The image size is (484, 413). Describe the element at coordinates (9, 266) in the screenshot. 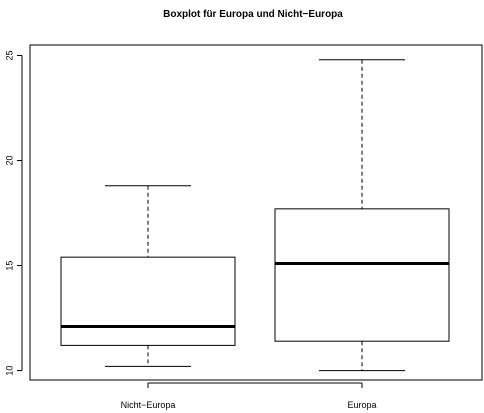

I see `y-tick-label: 15` at that location.